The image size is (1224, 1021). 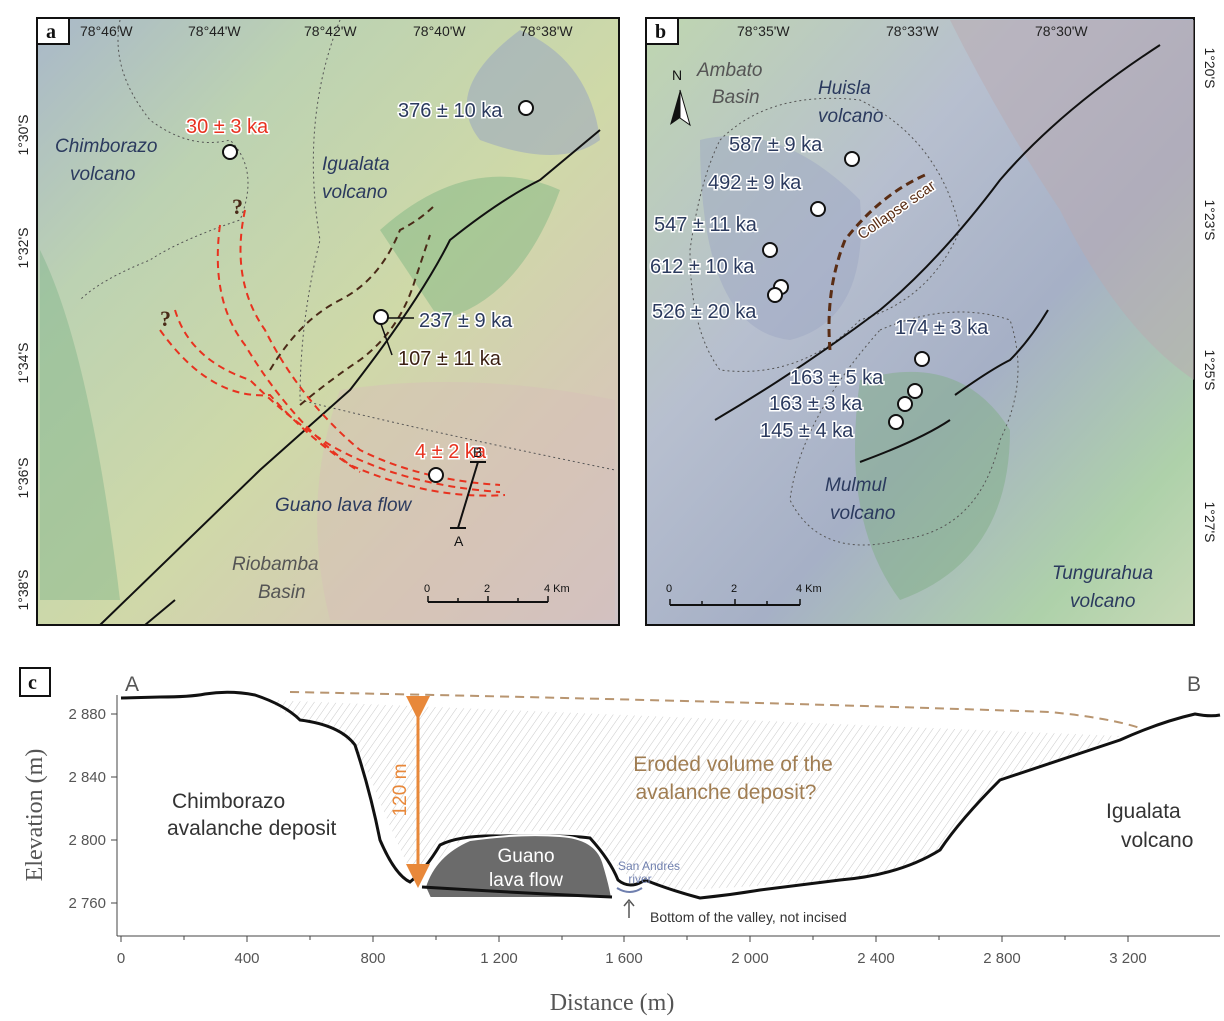 What do you see at coordinates (1194, 684) in the screenshot?
I see `profile-end-b: B` at bounding box center [1194, 684].